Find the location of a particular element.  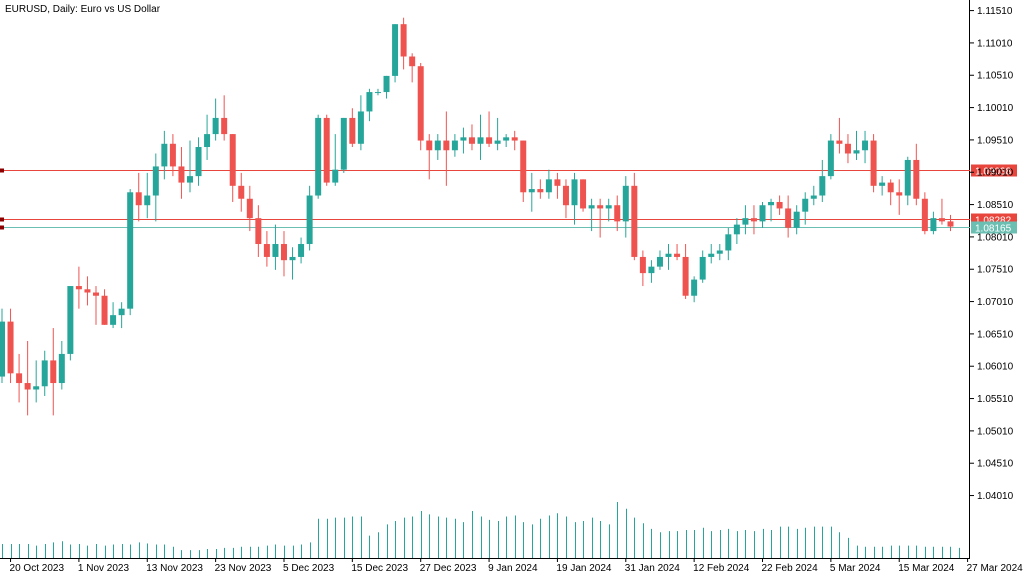

y-tick-label: 1.06510 is located at coordinates (995, 334).